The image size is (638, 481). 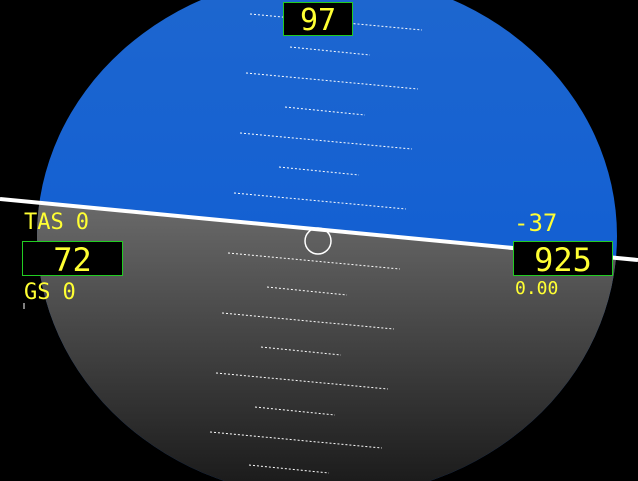 What do you see at coordinates (537, 288) in the screenshot?
I see `vertical-speed-bottom: 0.00` at bounding box center [537, 288].